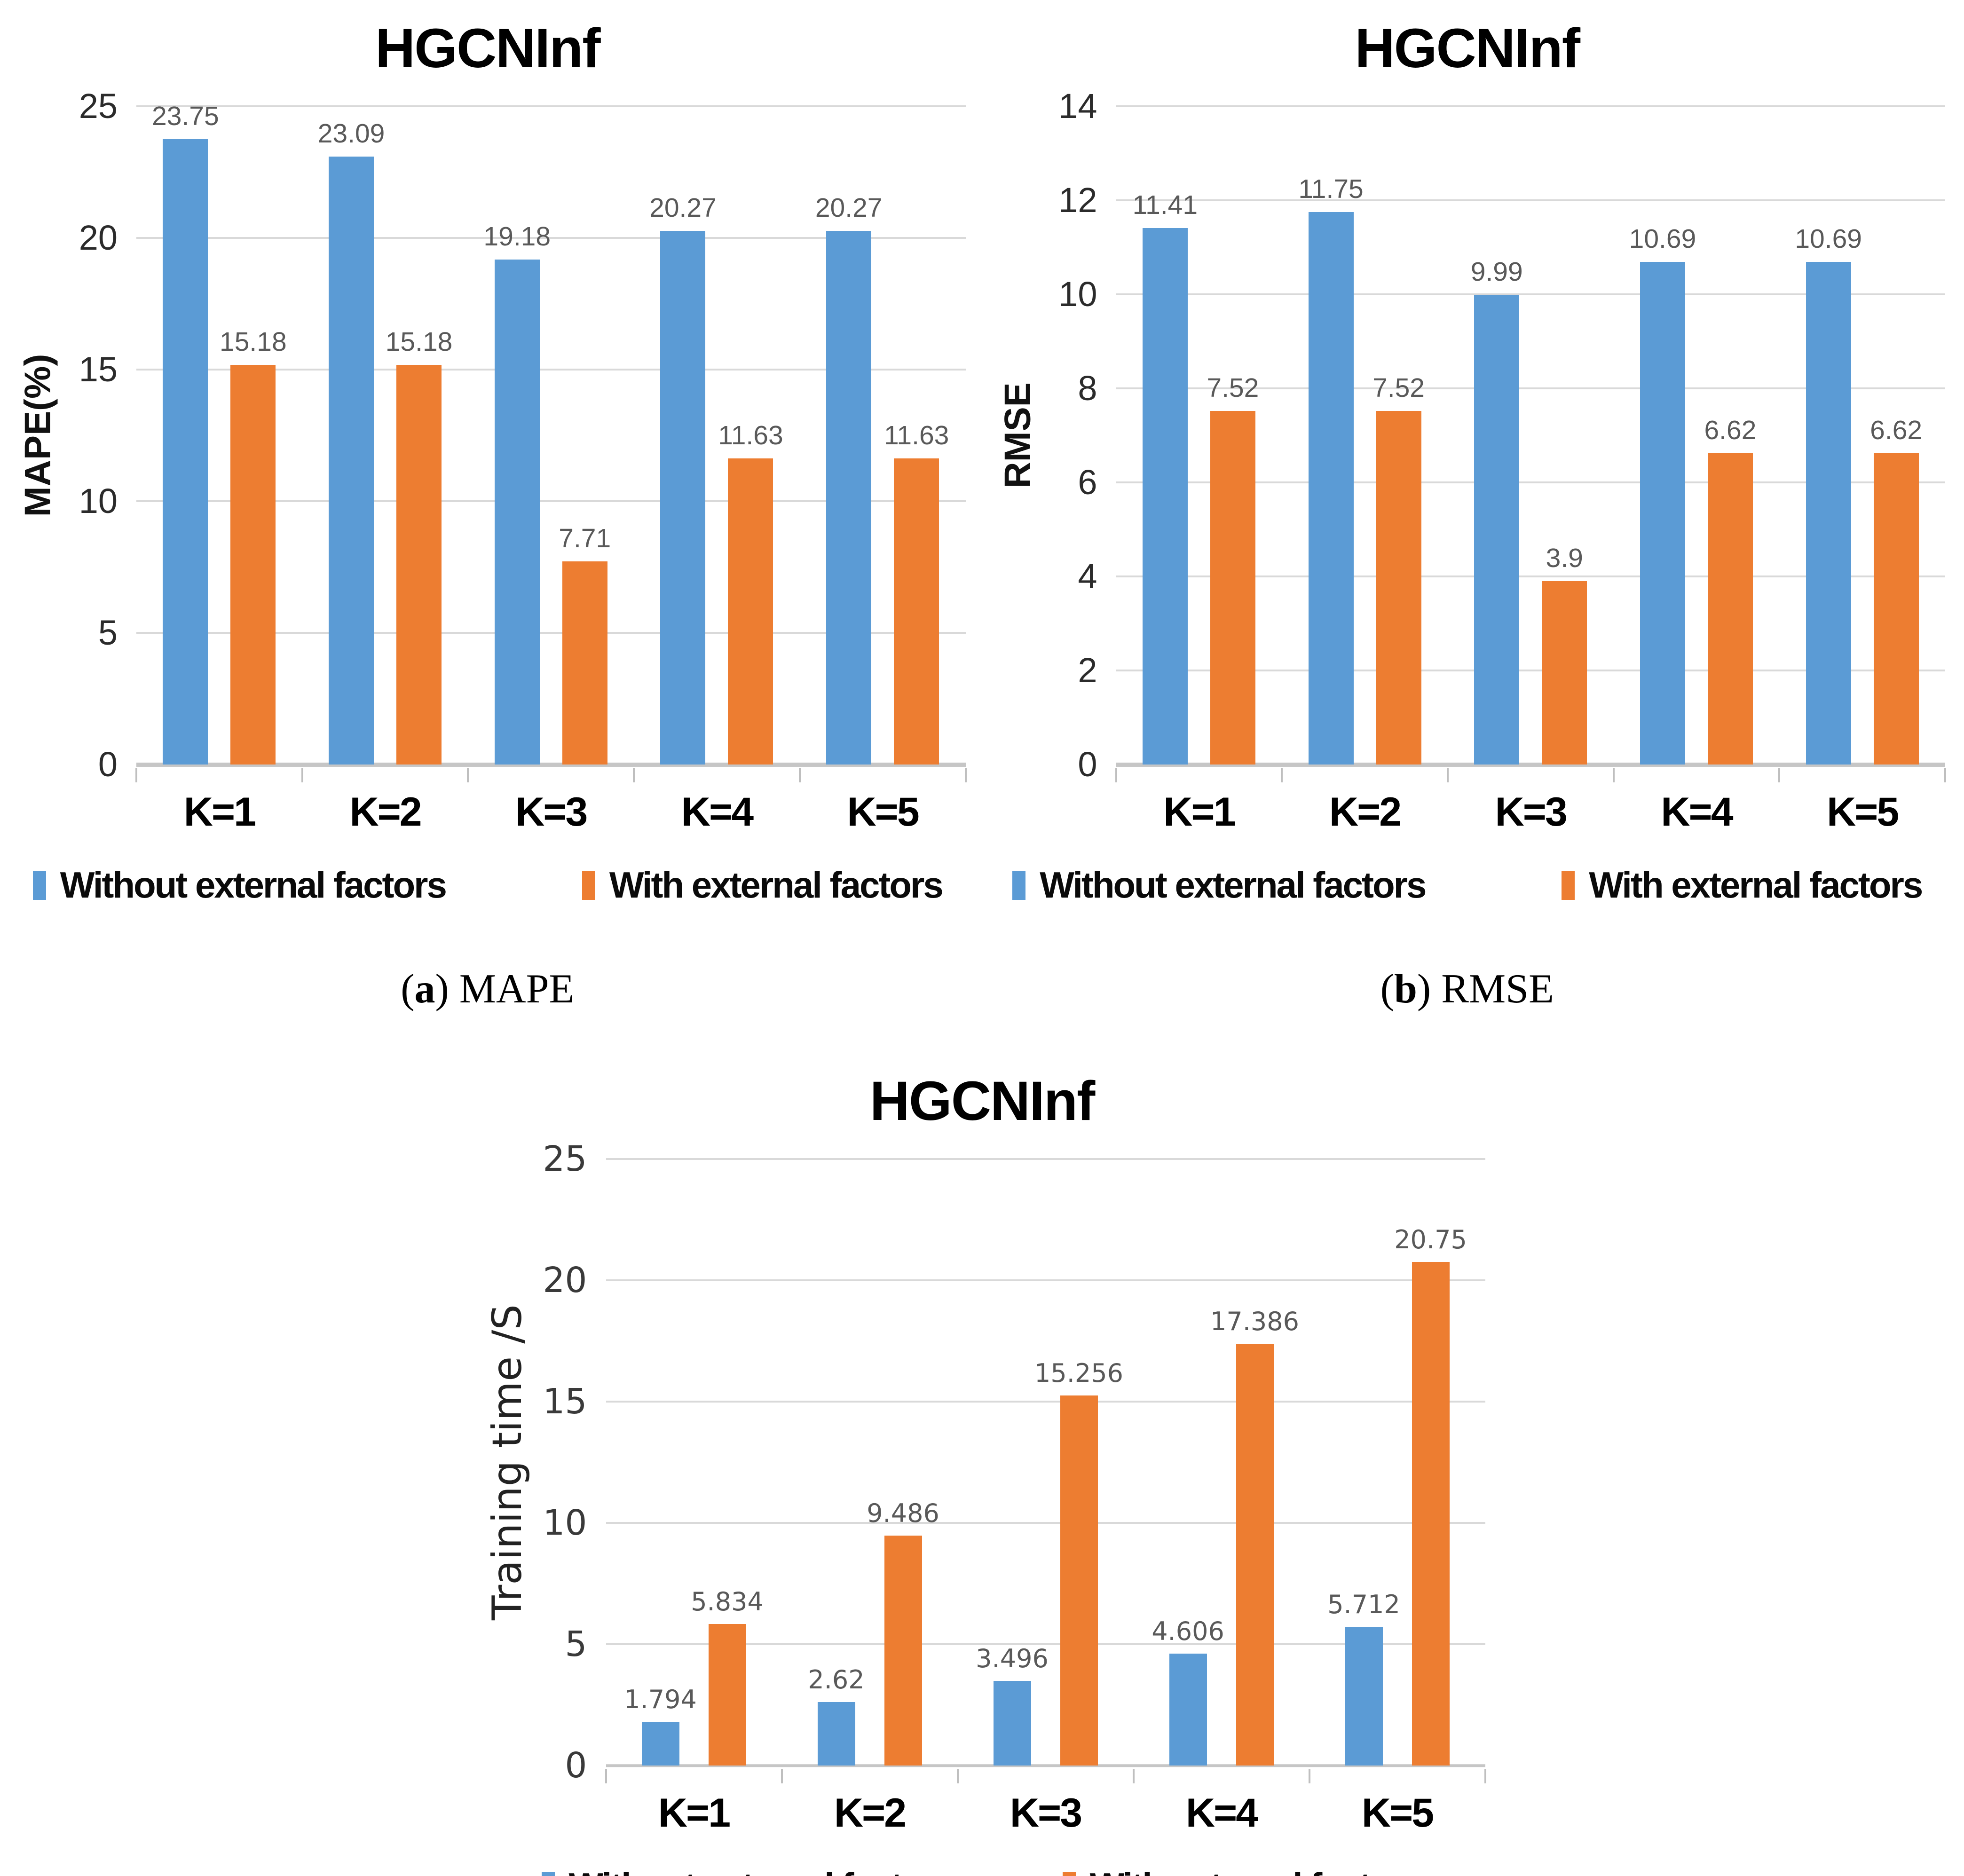 This screenshot has width=1964, height=1876. What do you see at coordinates (1221, 1813) in the screenshot?
I see `x-category-label: K=4` at bounding box center [1221, 1813].